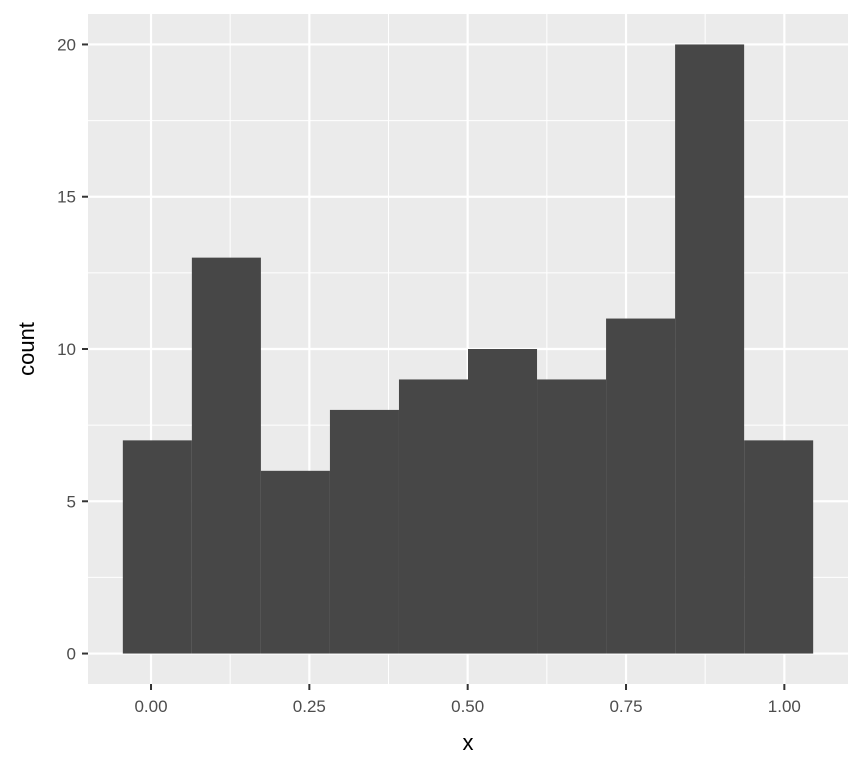 The width and height of the screenshot is (864, 773). Describe the element at coordinates (71, 501) in the screenshot. I see `y-tick-label: 5` at that location.